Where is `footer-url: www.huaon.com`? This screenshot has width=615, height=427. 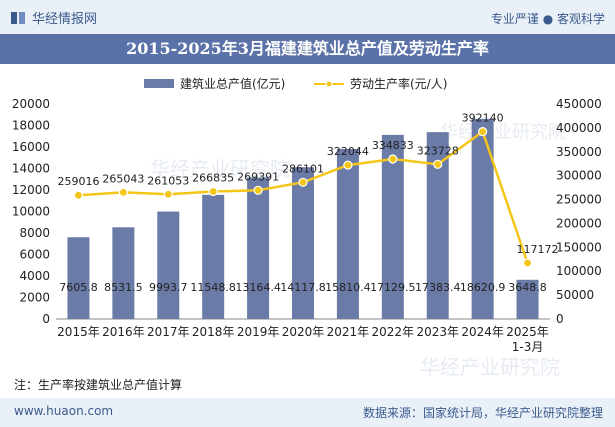 footer-url: www.huaon.com is located at coordinates (64, 411).